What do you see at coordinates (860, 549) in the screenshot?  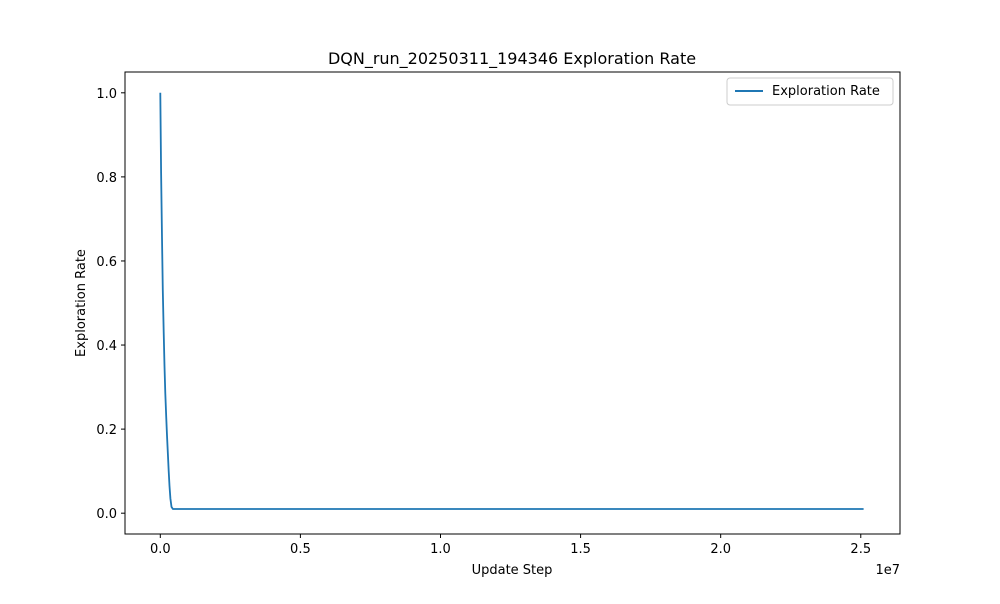 I see `x-tick-label: 2.5` at bounding box center [860, 549].